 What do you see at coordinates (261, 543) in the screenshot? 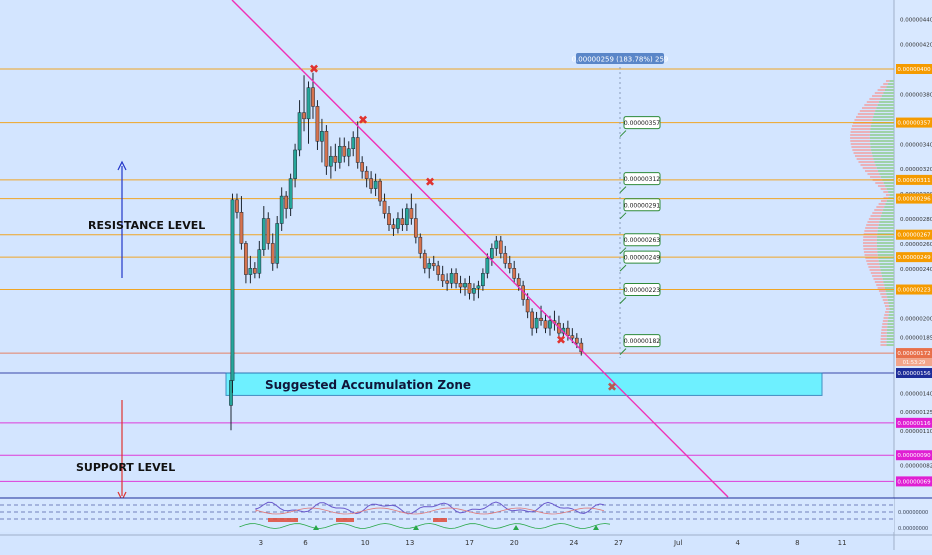
I see `x-tick-label: 3` at bounding box center [261, 543].